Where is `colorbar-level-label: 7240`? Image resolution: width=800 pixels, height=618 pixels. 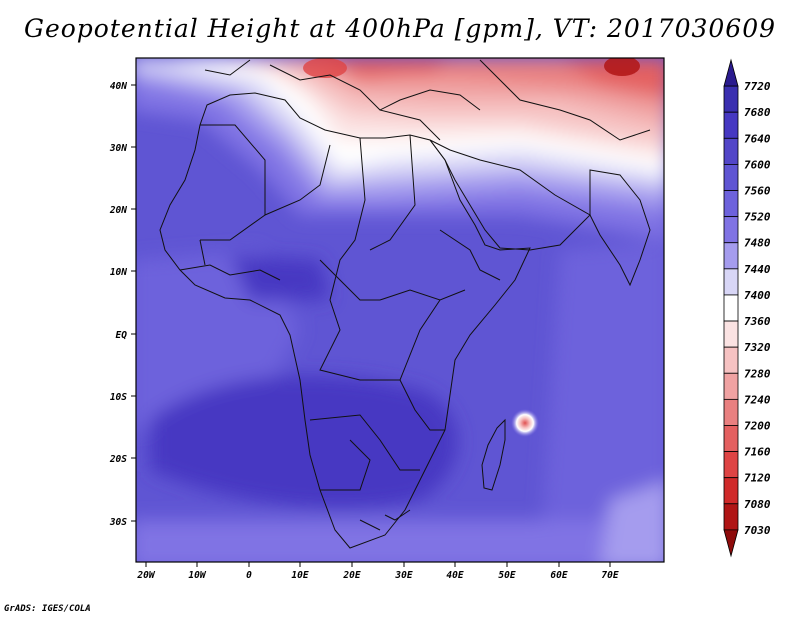
colorbar-level-label: 7240 is located at coordinates (757, 399).